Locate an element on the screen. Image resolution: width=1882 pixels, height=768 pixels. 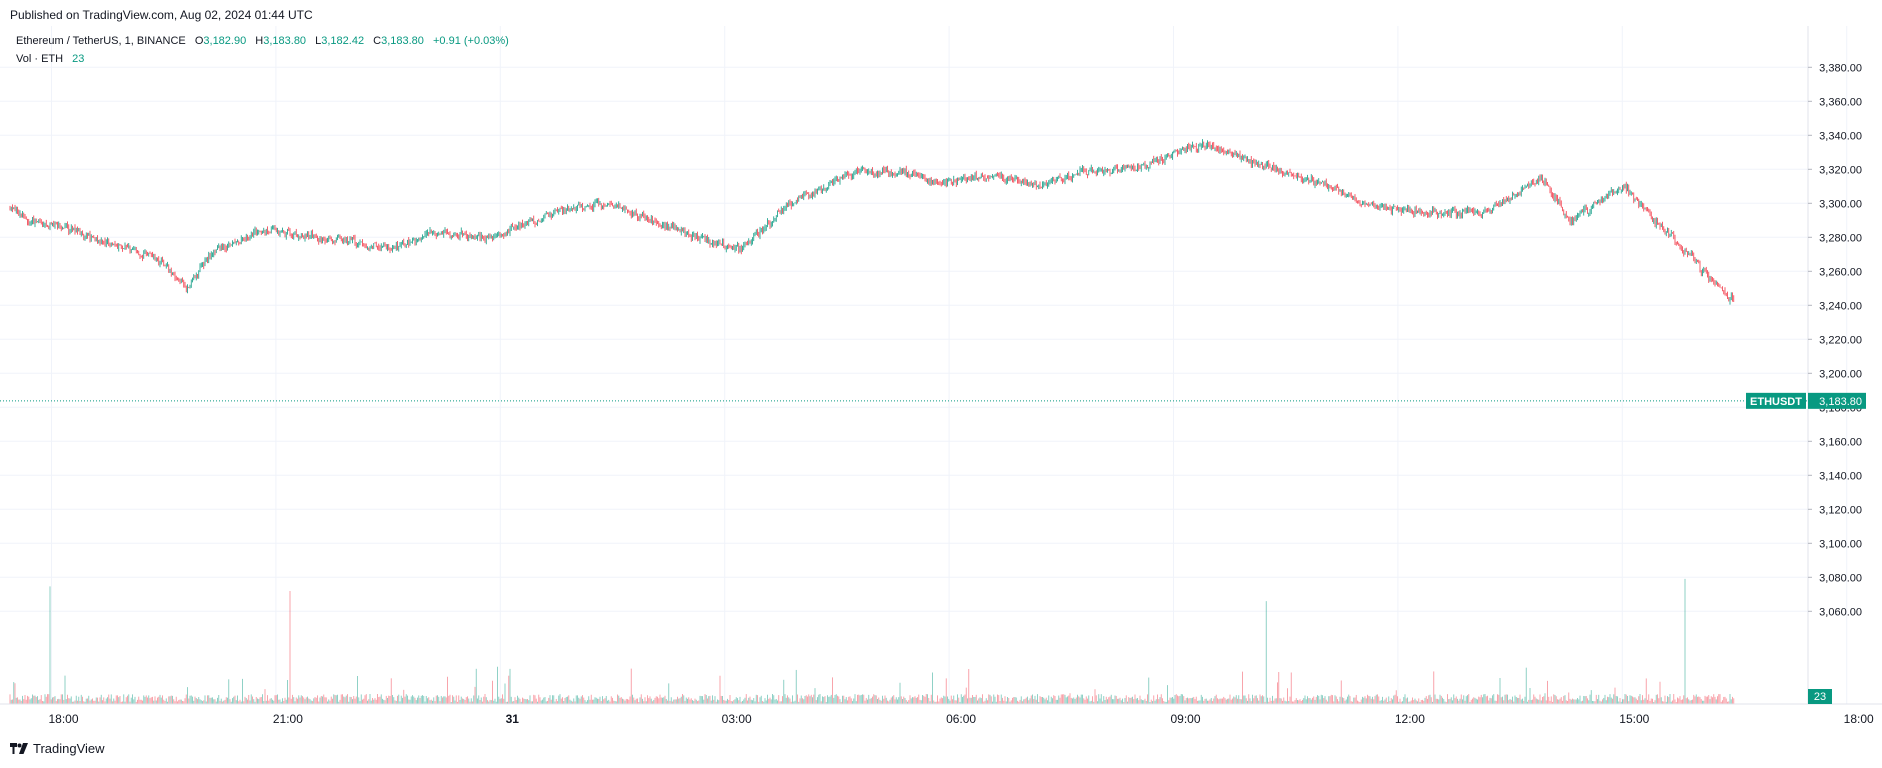
footer-brand-text: TradingView is located at coordinates (69, 748).